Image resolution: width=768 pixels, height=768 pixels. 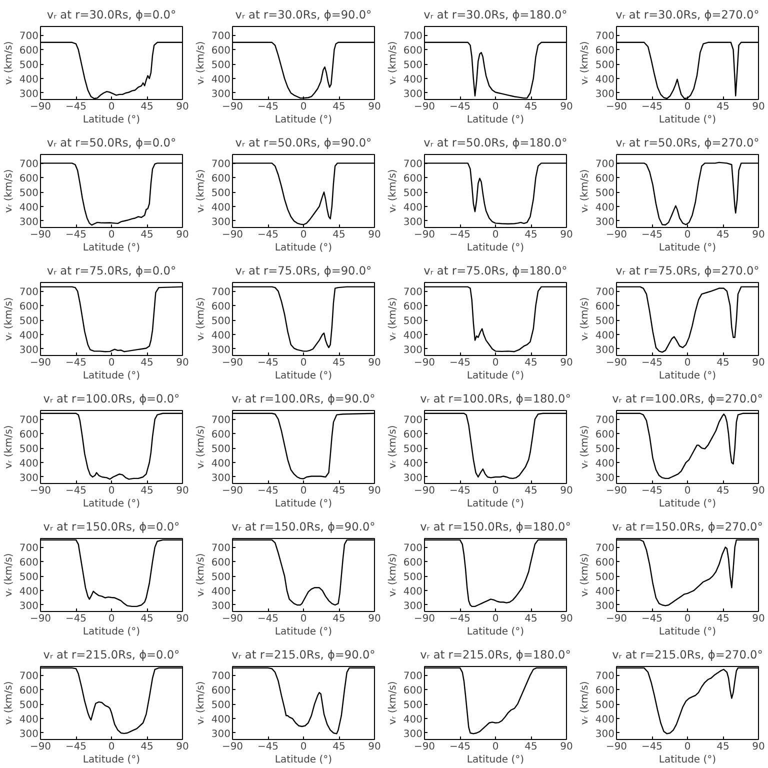 I want to click on chart-title: vᵣ at r=215.0Rs, ϕ=180.0°, so click(x=495, y=655).